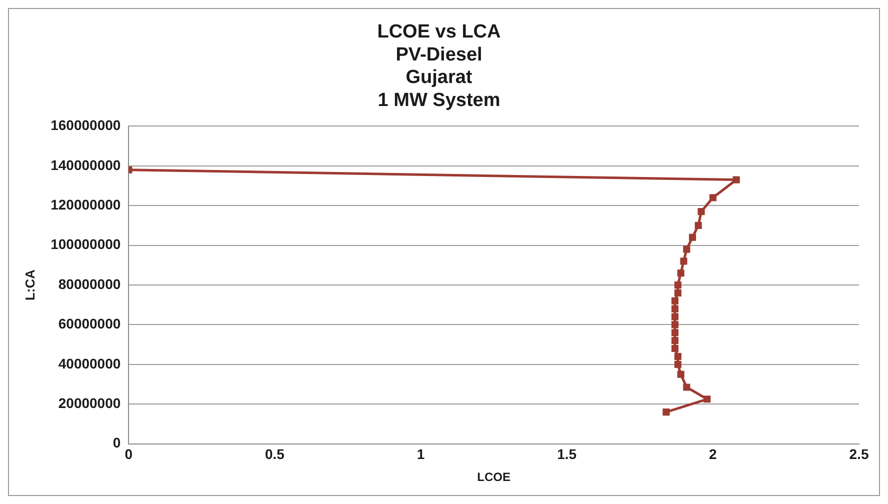  I want to click on y-tick-label: 60000000, so click(89, 324).